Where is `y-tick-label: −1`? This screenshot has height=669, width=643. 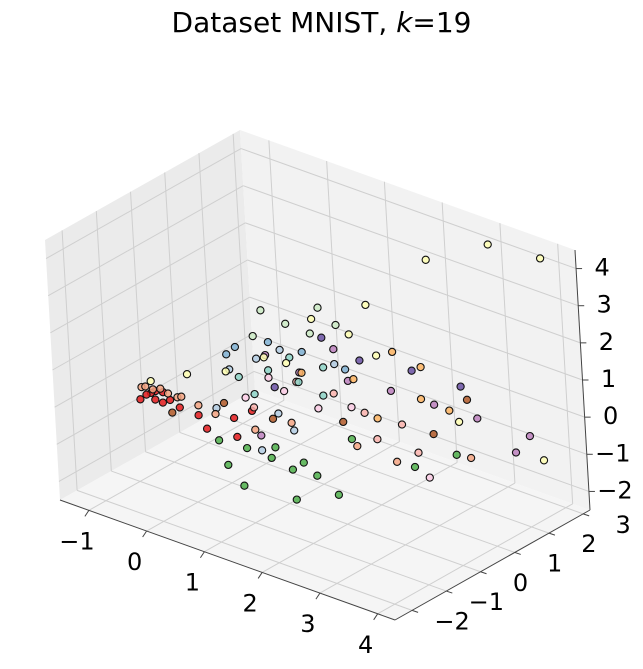 y-tick-label: −1 is located at coordinates (486, 602).